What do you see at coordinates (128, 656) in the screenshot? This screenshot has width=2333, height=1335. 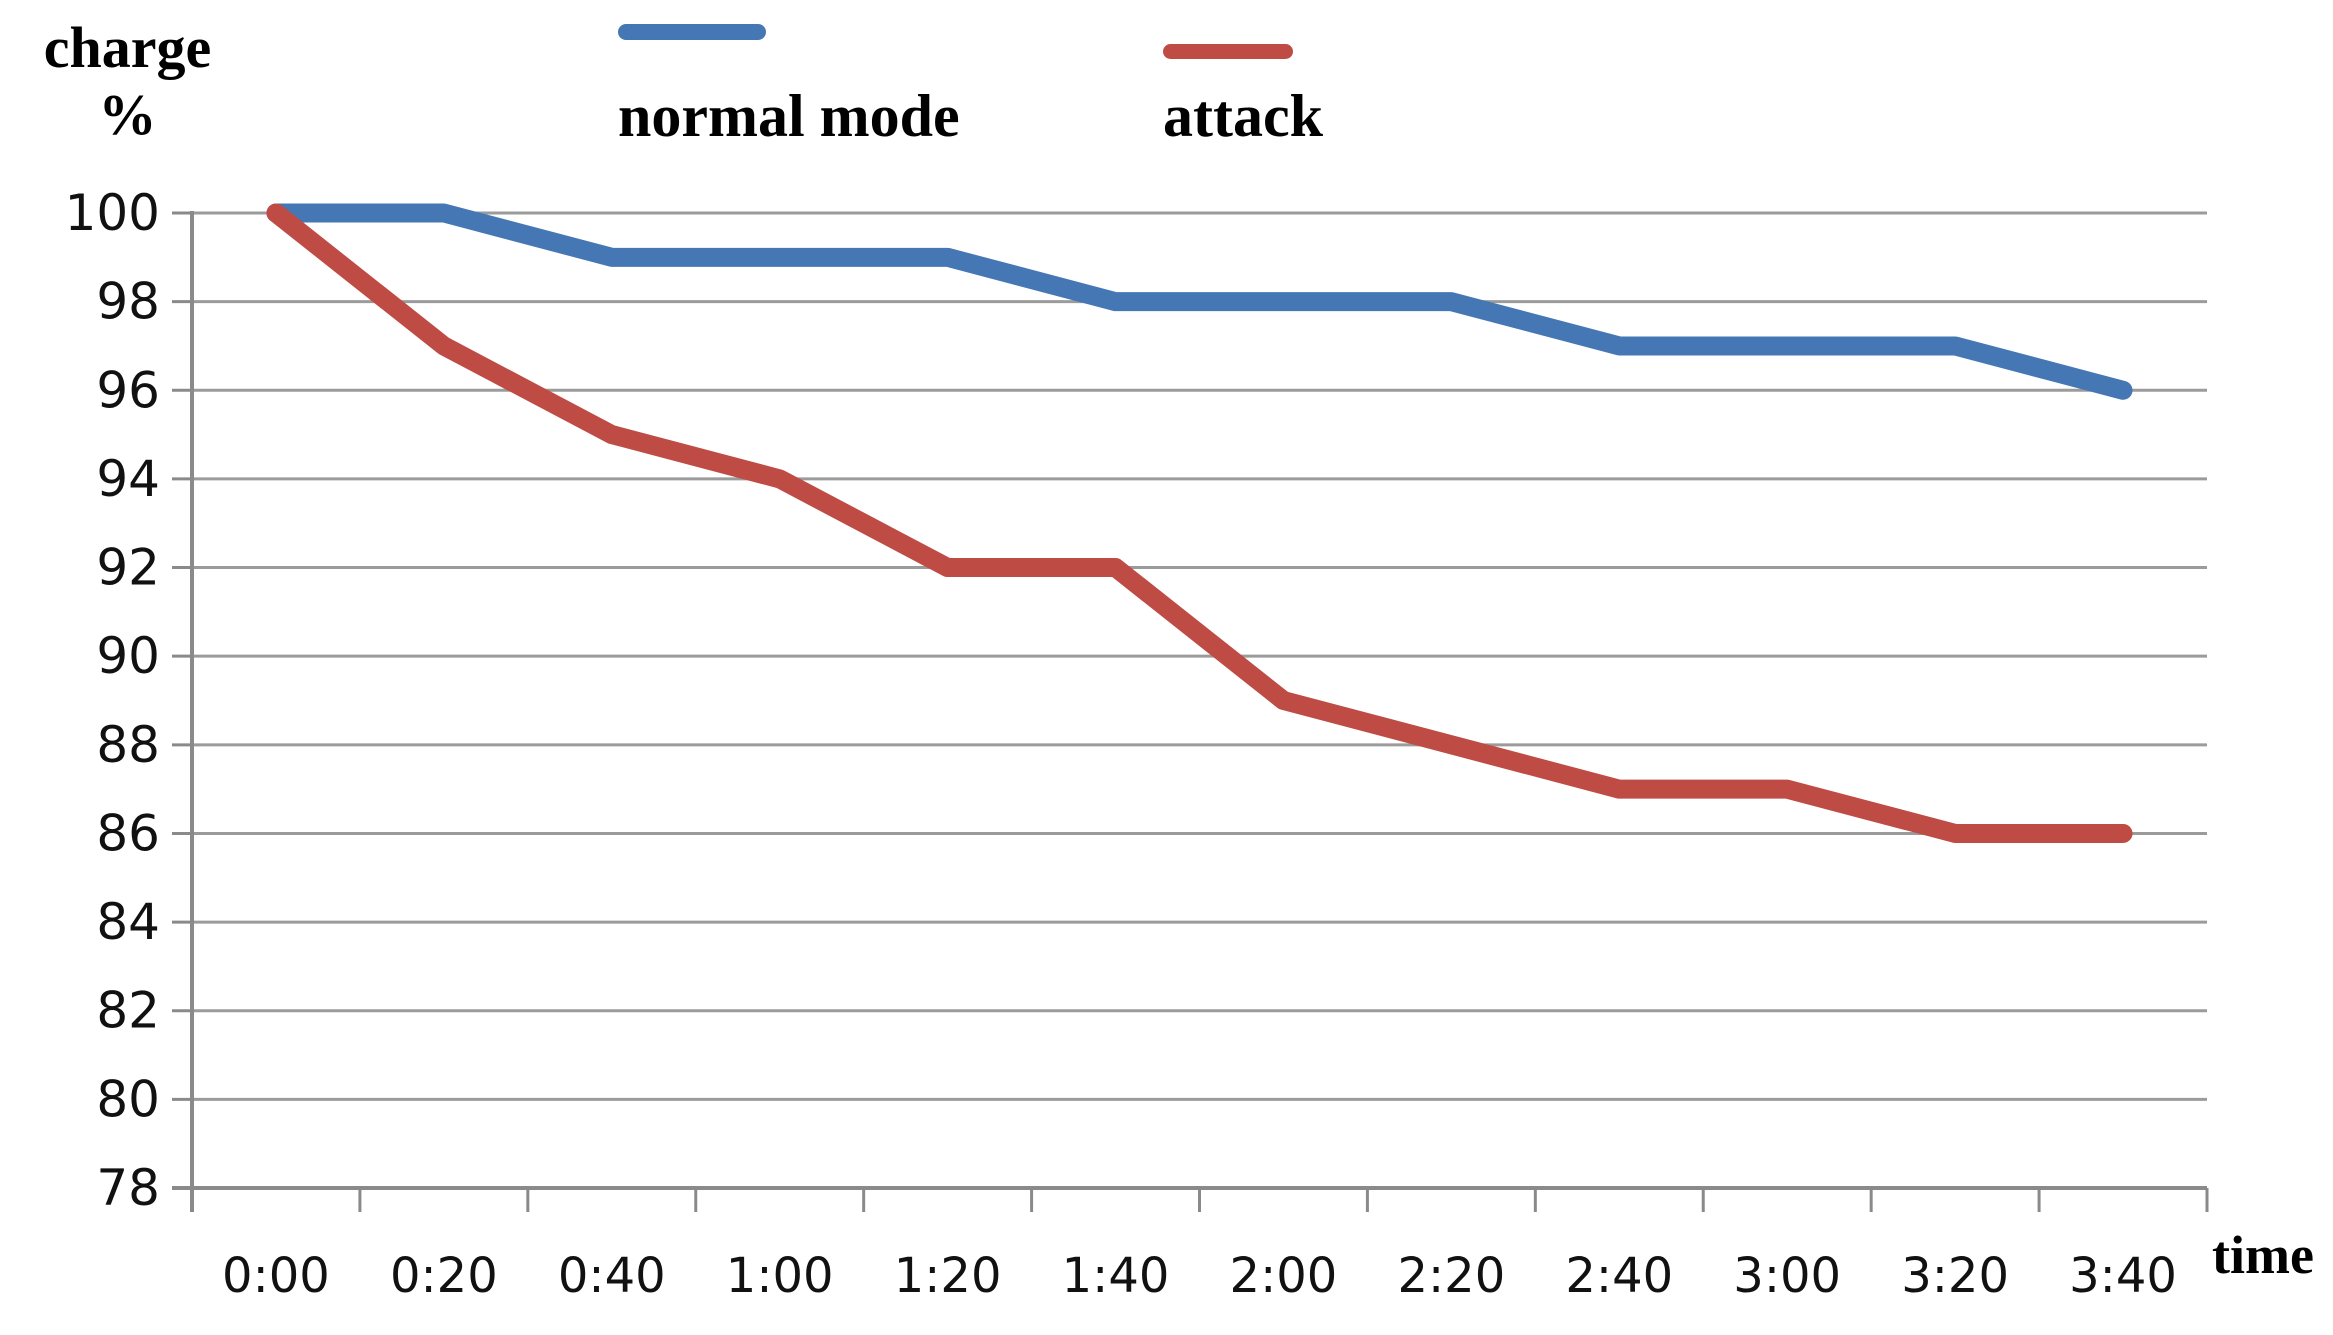 I see `y-tick-label: 90` at bounding box center [128, 656].